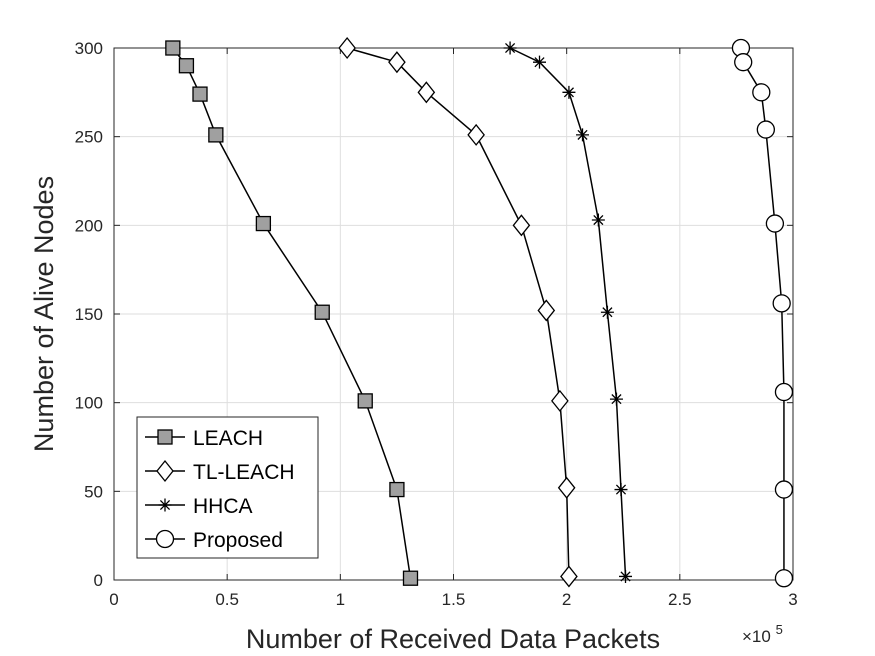  I want to click on x-axis-exponent: ×10 5, so click(762, 634).